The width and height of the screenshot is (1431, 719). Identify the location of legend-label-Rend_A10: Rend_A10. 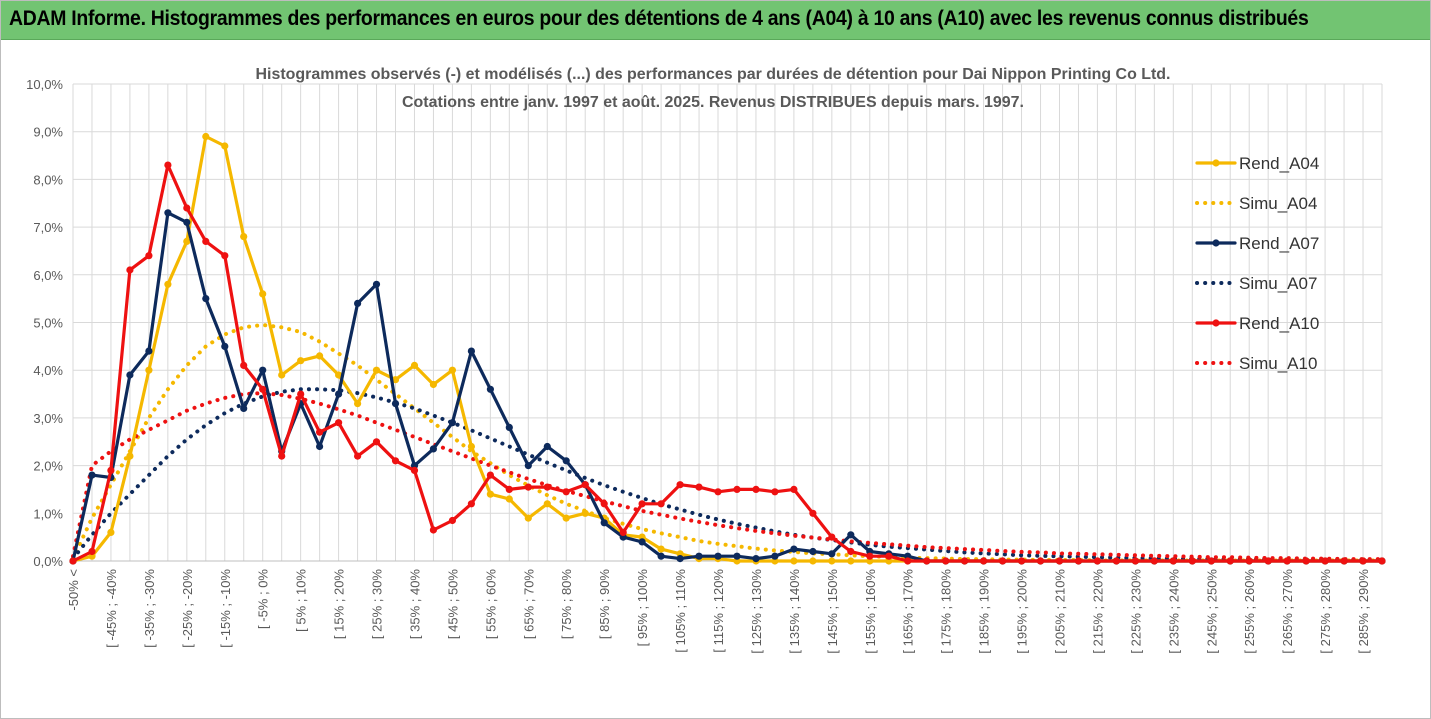
(1279, 323).